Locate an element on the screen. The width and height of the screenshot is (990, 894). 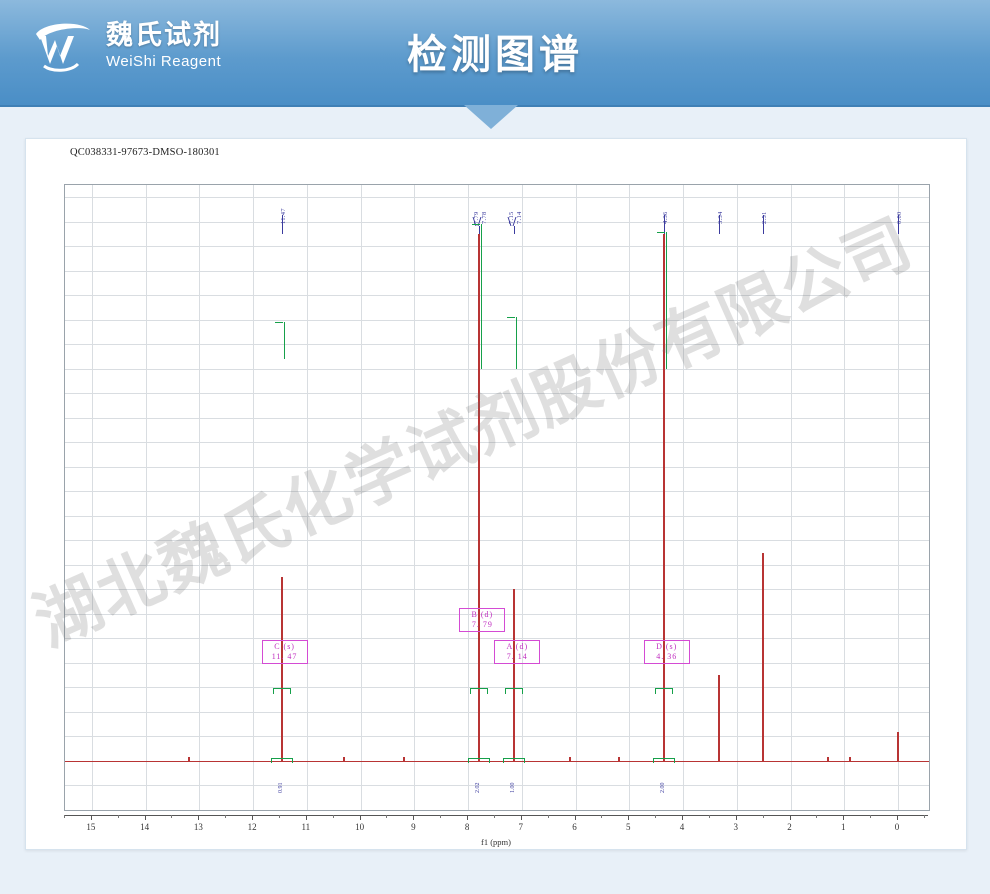
x-axis-tick-label: 13 is located at coordinates (198, 827).